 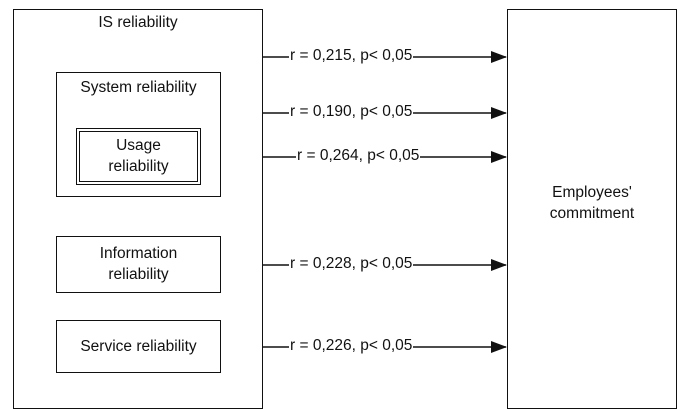 I want to click on relation-label-information: r = 0,228, p< 0,05, so click(x=351, y=264).